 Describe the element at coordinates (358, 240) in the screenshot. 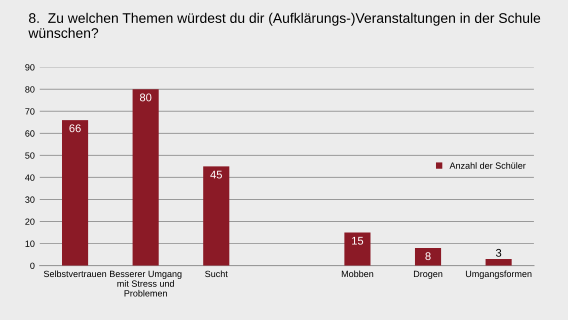

I see `data-label: 15` at that location.